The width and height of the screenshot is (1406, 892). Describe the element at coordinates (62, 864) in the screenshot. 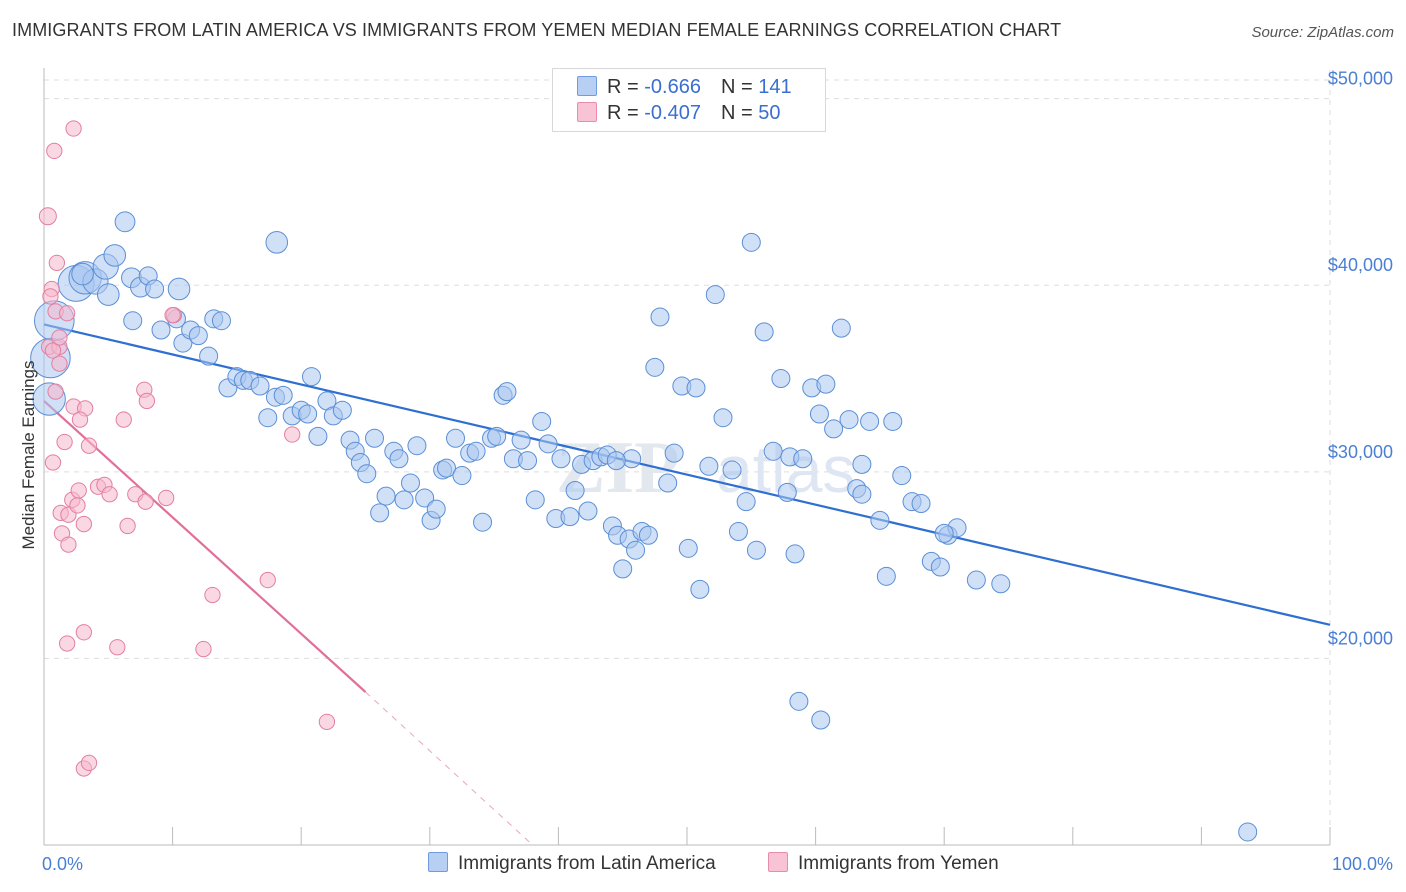

I see `x-tick-label: 0.0%` at that location.